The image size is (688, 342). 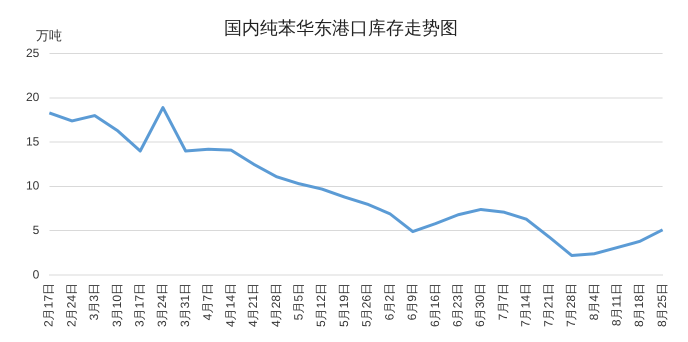 I want to click on y-tick-label: 20, so click(x=33, y=97).